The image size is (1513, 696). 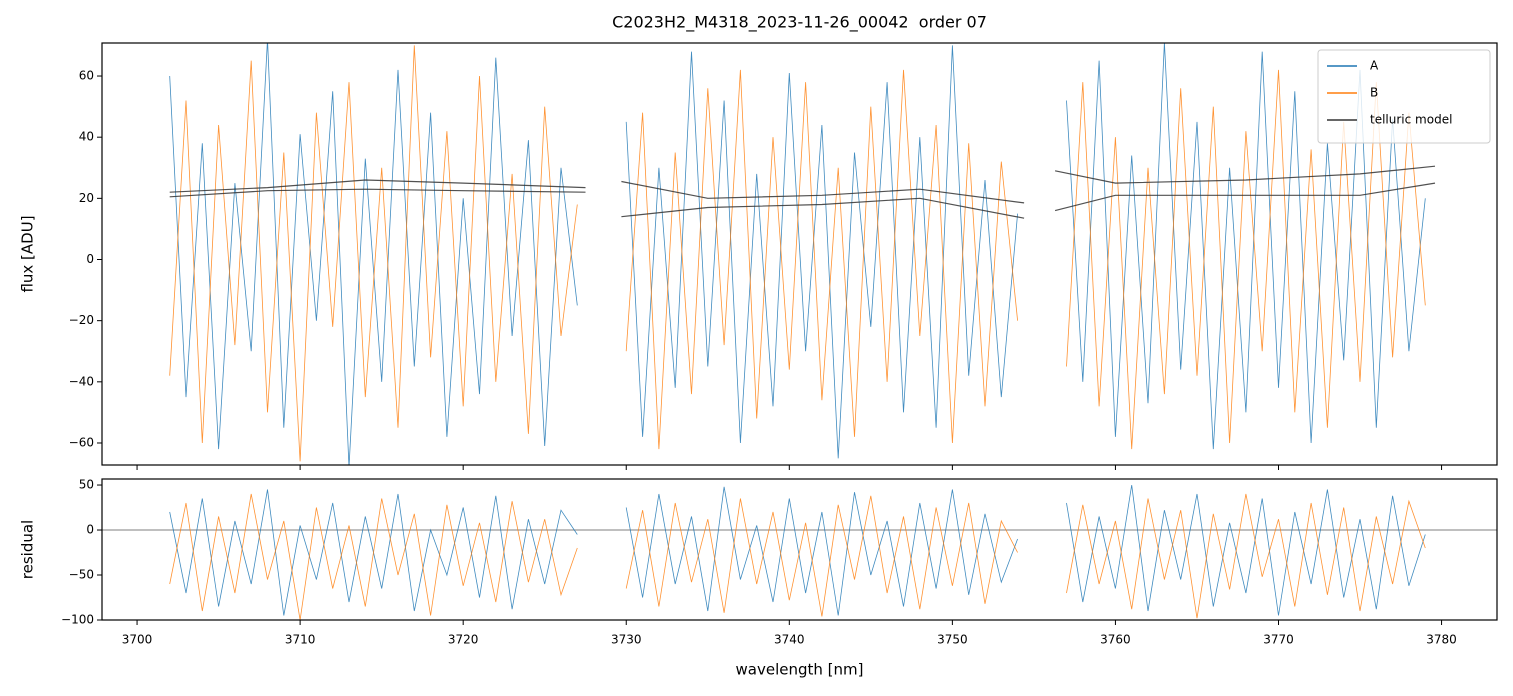 I want to click on y-axis-label: residual, so click(x=28, y=549).